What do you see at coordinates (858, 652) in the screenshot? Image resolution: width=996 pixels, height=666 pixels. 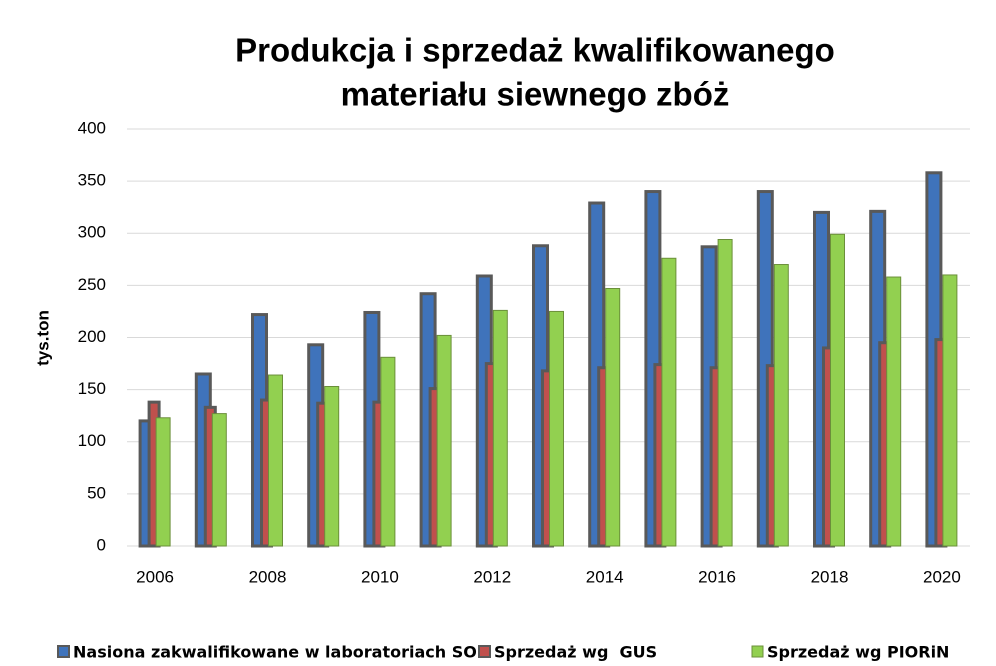 I see `legend-label: Sprzedaż wg PIORiN` at bounding box center [858, 652].